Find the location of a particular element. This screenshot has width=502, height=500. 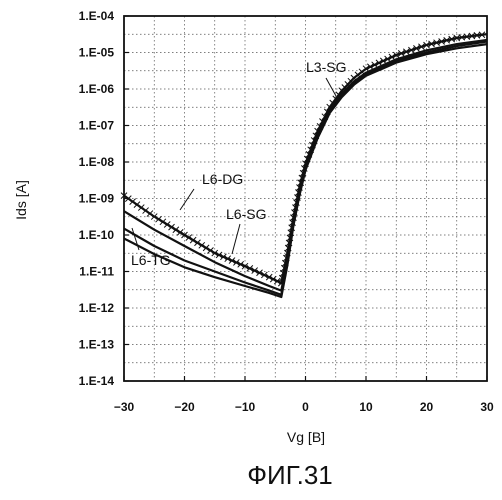

x-tick-label: 30 is located at coordinates (487, 407).